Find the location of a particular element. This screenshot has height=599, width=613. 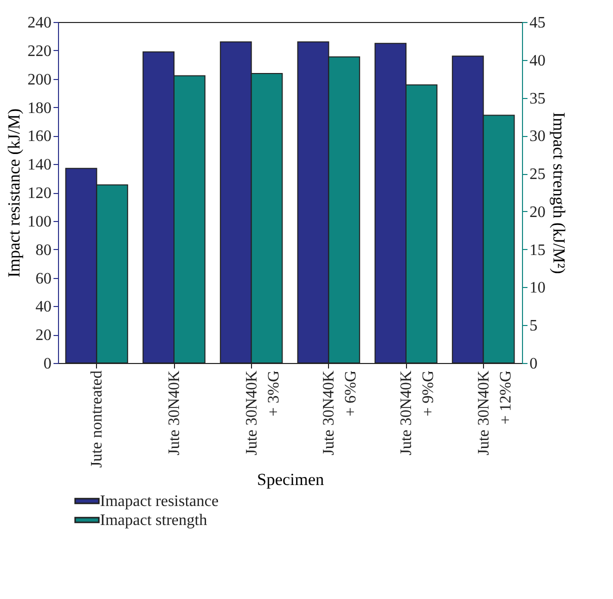

y-tick-label: 180 is located at coordinates (40, 108).